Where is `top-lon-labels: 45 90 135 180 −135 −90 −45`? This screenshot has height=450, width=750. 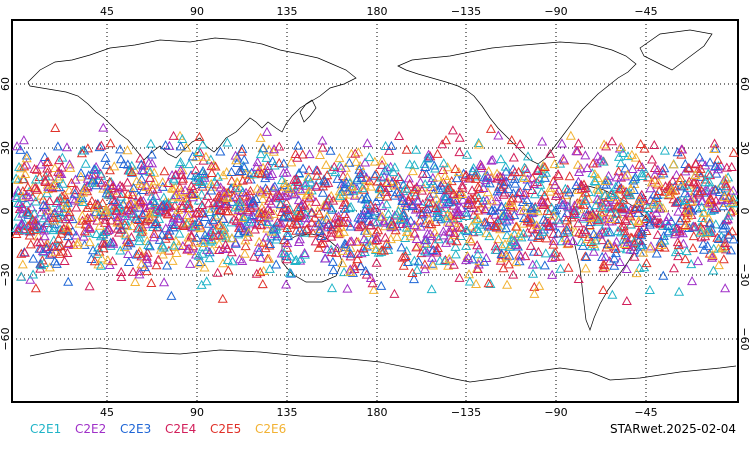 top-lon-labels: 45 90 135 180 −135 −90 −45 is located at coordinates (379, 11).